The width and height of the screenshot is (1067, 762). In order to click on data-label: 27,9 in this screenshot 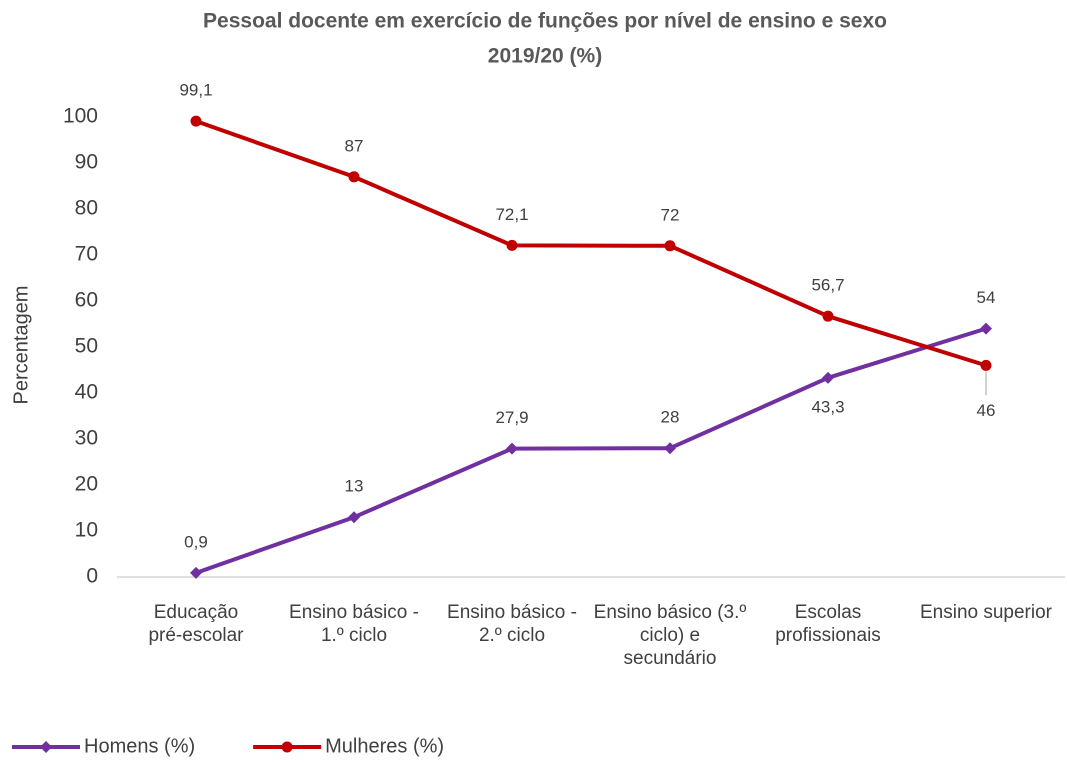, I will do `click(511, 417)`.